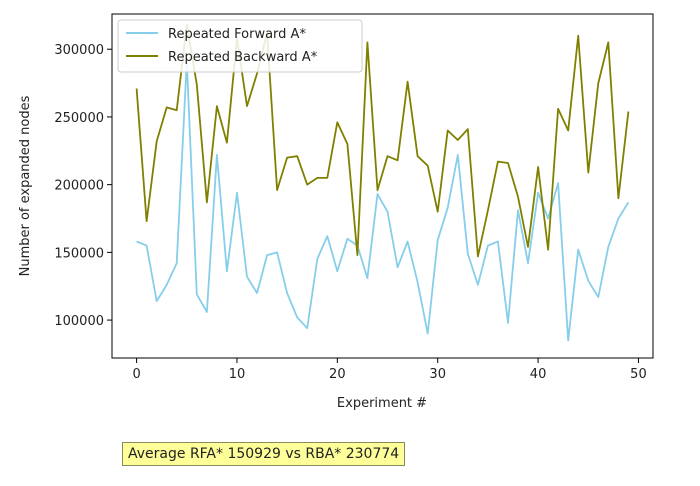  Describe the element at coordinates (337, 374) in the screenshot. I see `x-tick-label: 20` at that location.